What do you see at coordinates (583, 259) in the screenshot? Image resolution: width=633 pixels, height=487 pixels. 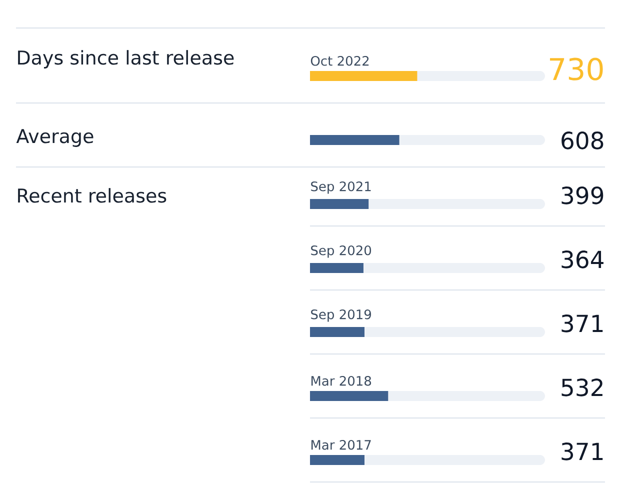 I see `data-label: 364` at bounding box center [583, 259].